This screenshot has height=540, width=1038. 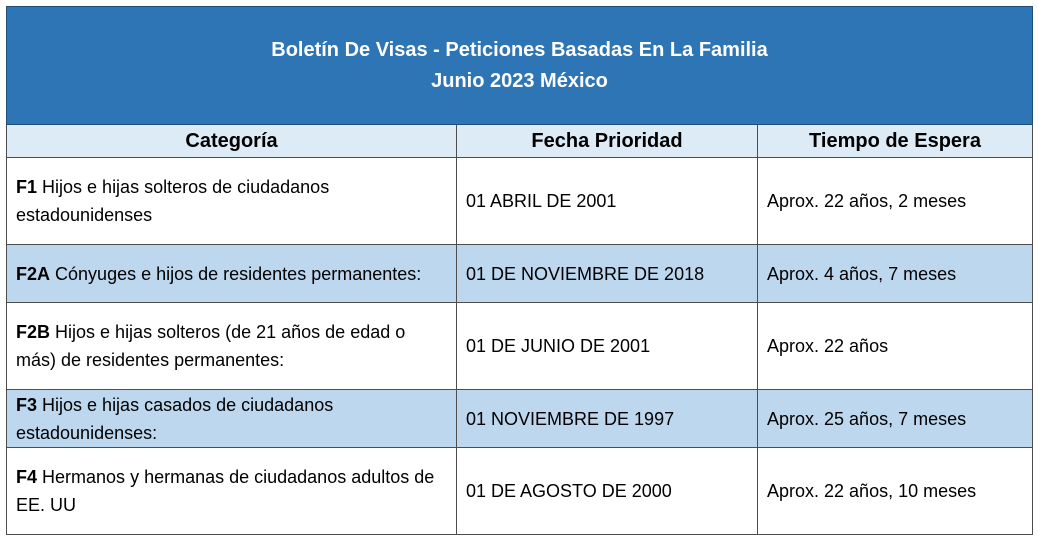 What do you see at coordinates (895, 346) in the screenshot?
I see `wait-time-cell: Aprox. 22 años` at bounding box center [895, 346].